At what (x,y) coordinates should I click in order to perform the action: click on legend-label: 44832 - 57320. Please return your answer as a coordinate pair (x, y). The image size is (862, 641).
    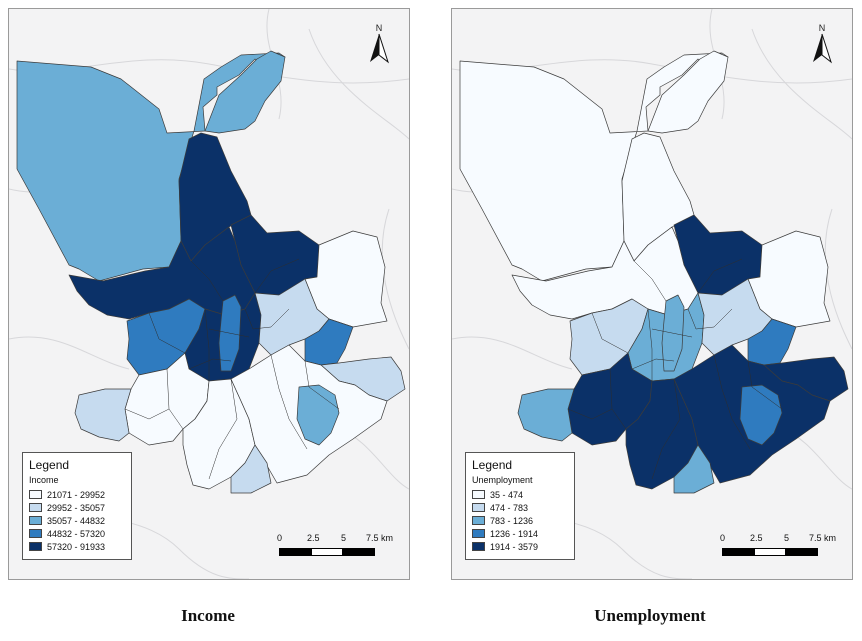
    Looking at the image, I should click on (76, 533).